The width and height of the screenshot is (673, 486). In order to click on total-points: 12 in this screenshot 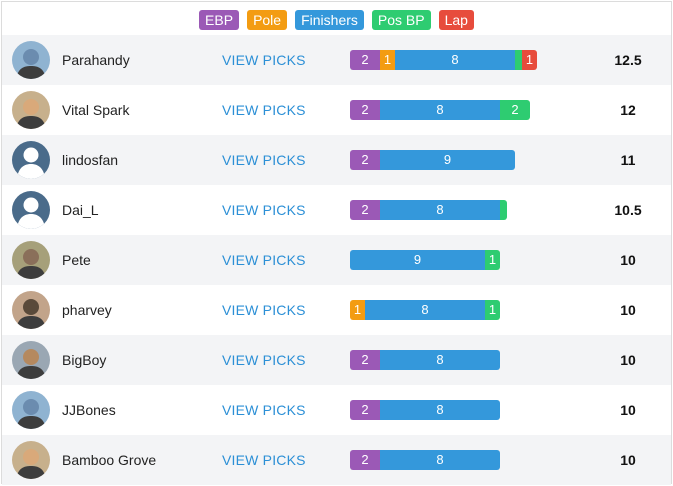, I will do `click(628, 110)`.